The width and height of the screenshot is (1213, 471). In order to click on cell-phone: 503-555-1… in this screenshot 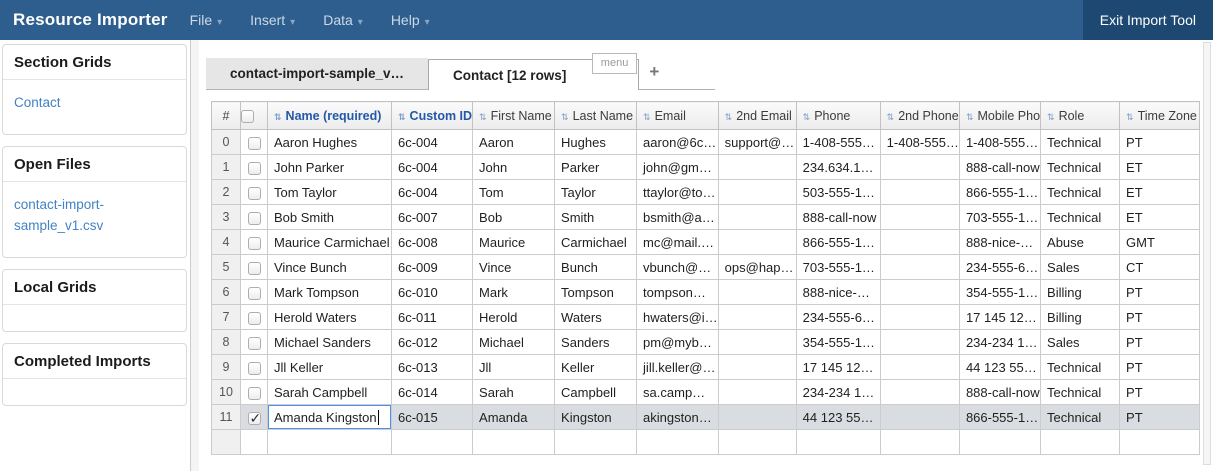, I will do `click(838, 192)`.